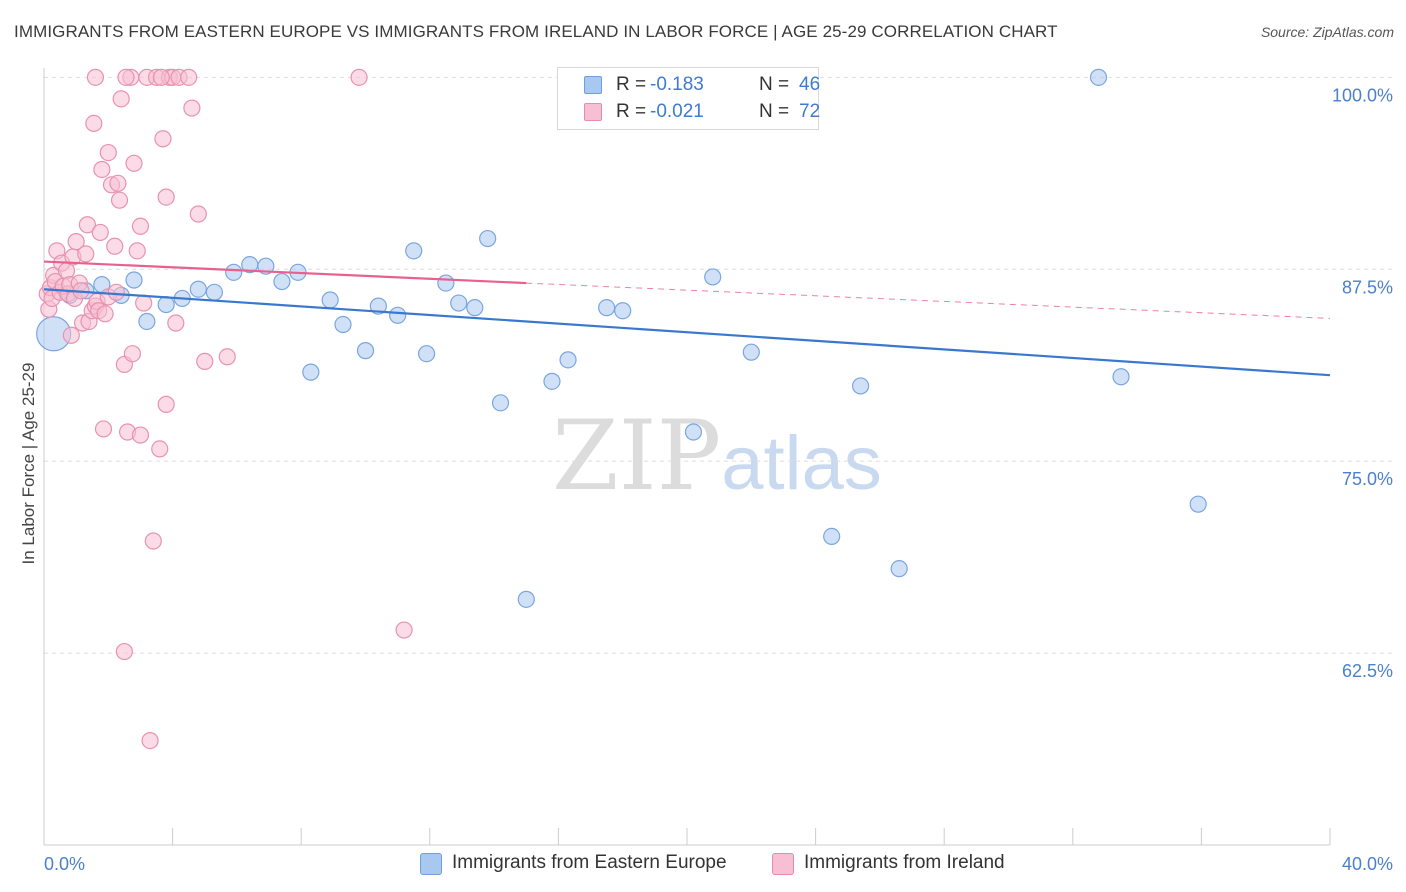  Describe the element at coordinates (1362, 95) in the screenshot. I see `y-tick-label: 100.0%` at that location.